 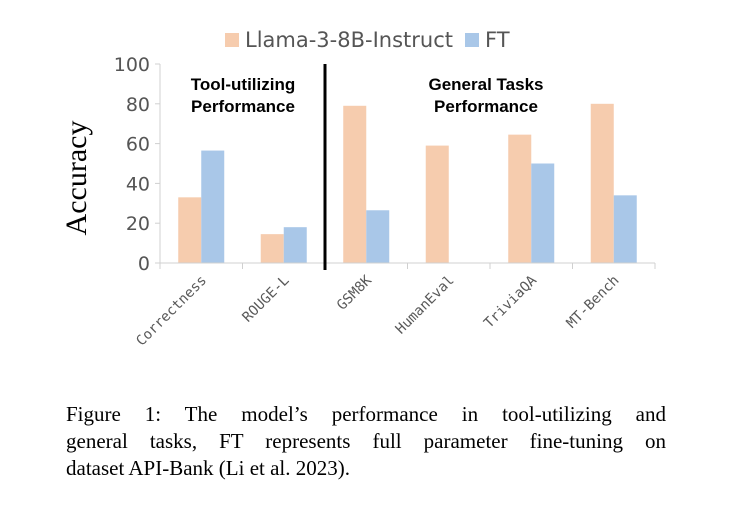 What do you see at coordinates (138, 105) in the screenshot?
I see `y-tick-label: 80` at bounding box center [138, 105].